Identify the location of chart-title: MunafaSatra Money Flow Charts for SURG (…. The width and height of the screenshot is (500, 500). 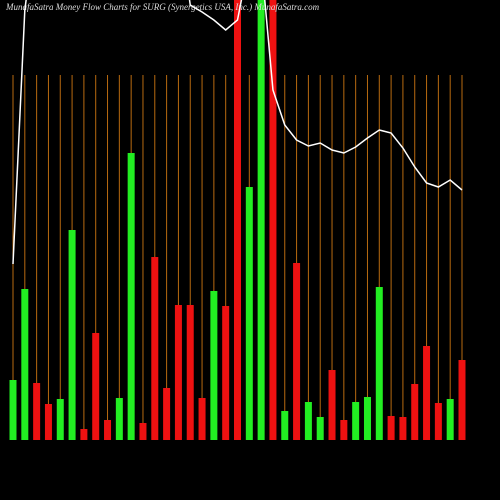
(162, 7).